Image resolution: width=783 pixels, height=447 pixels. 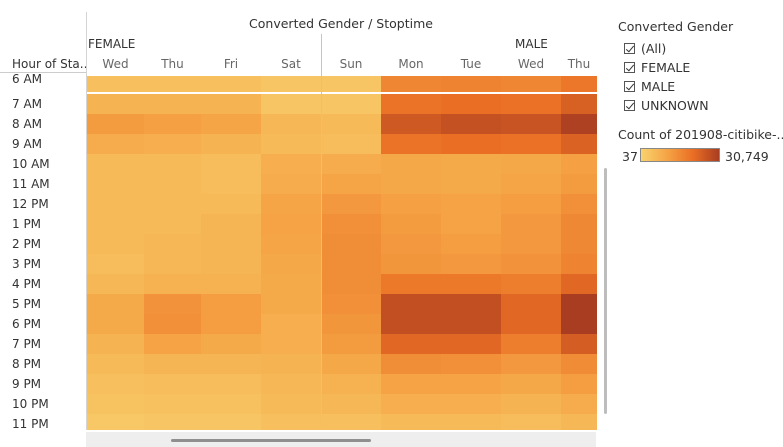 I want to click on filter-option-female: FEMALE, so click(x=657, y=67).